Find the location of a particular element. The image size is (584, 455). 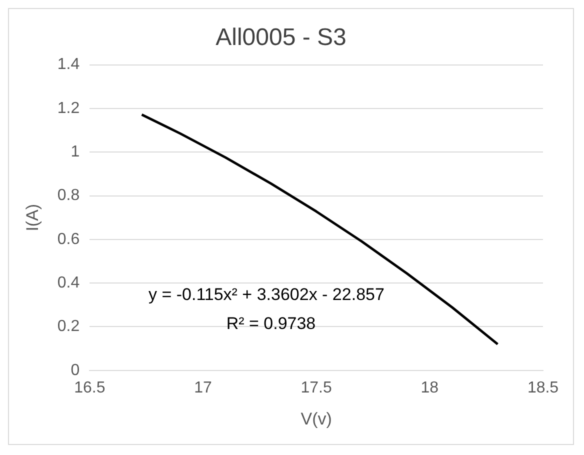

annotation: y = -0.115x² + 3.3602x - 22.857 is located at coordinates (266, 294).